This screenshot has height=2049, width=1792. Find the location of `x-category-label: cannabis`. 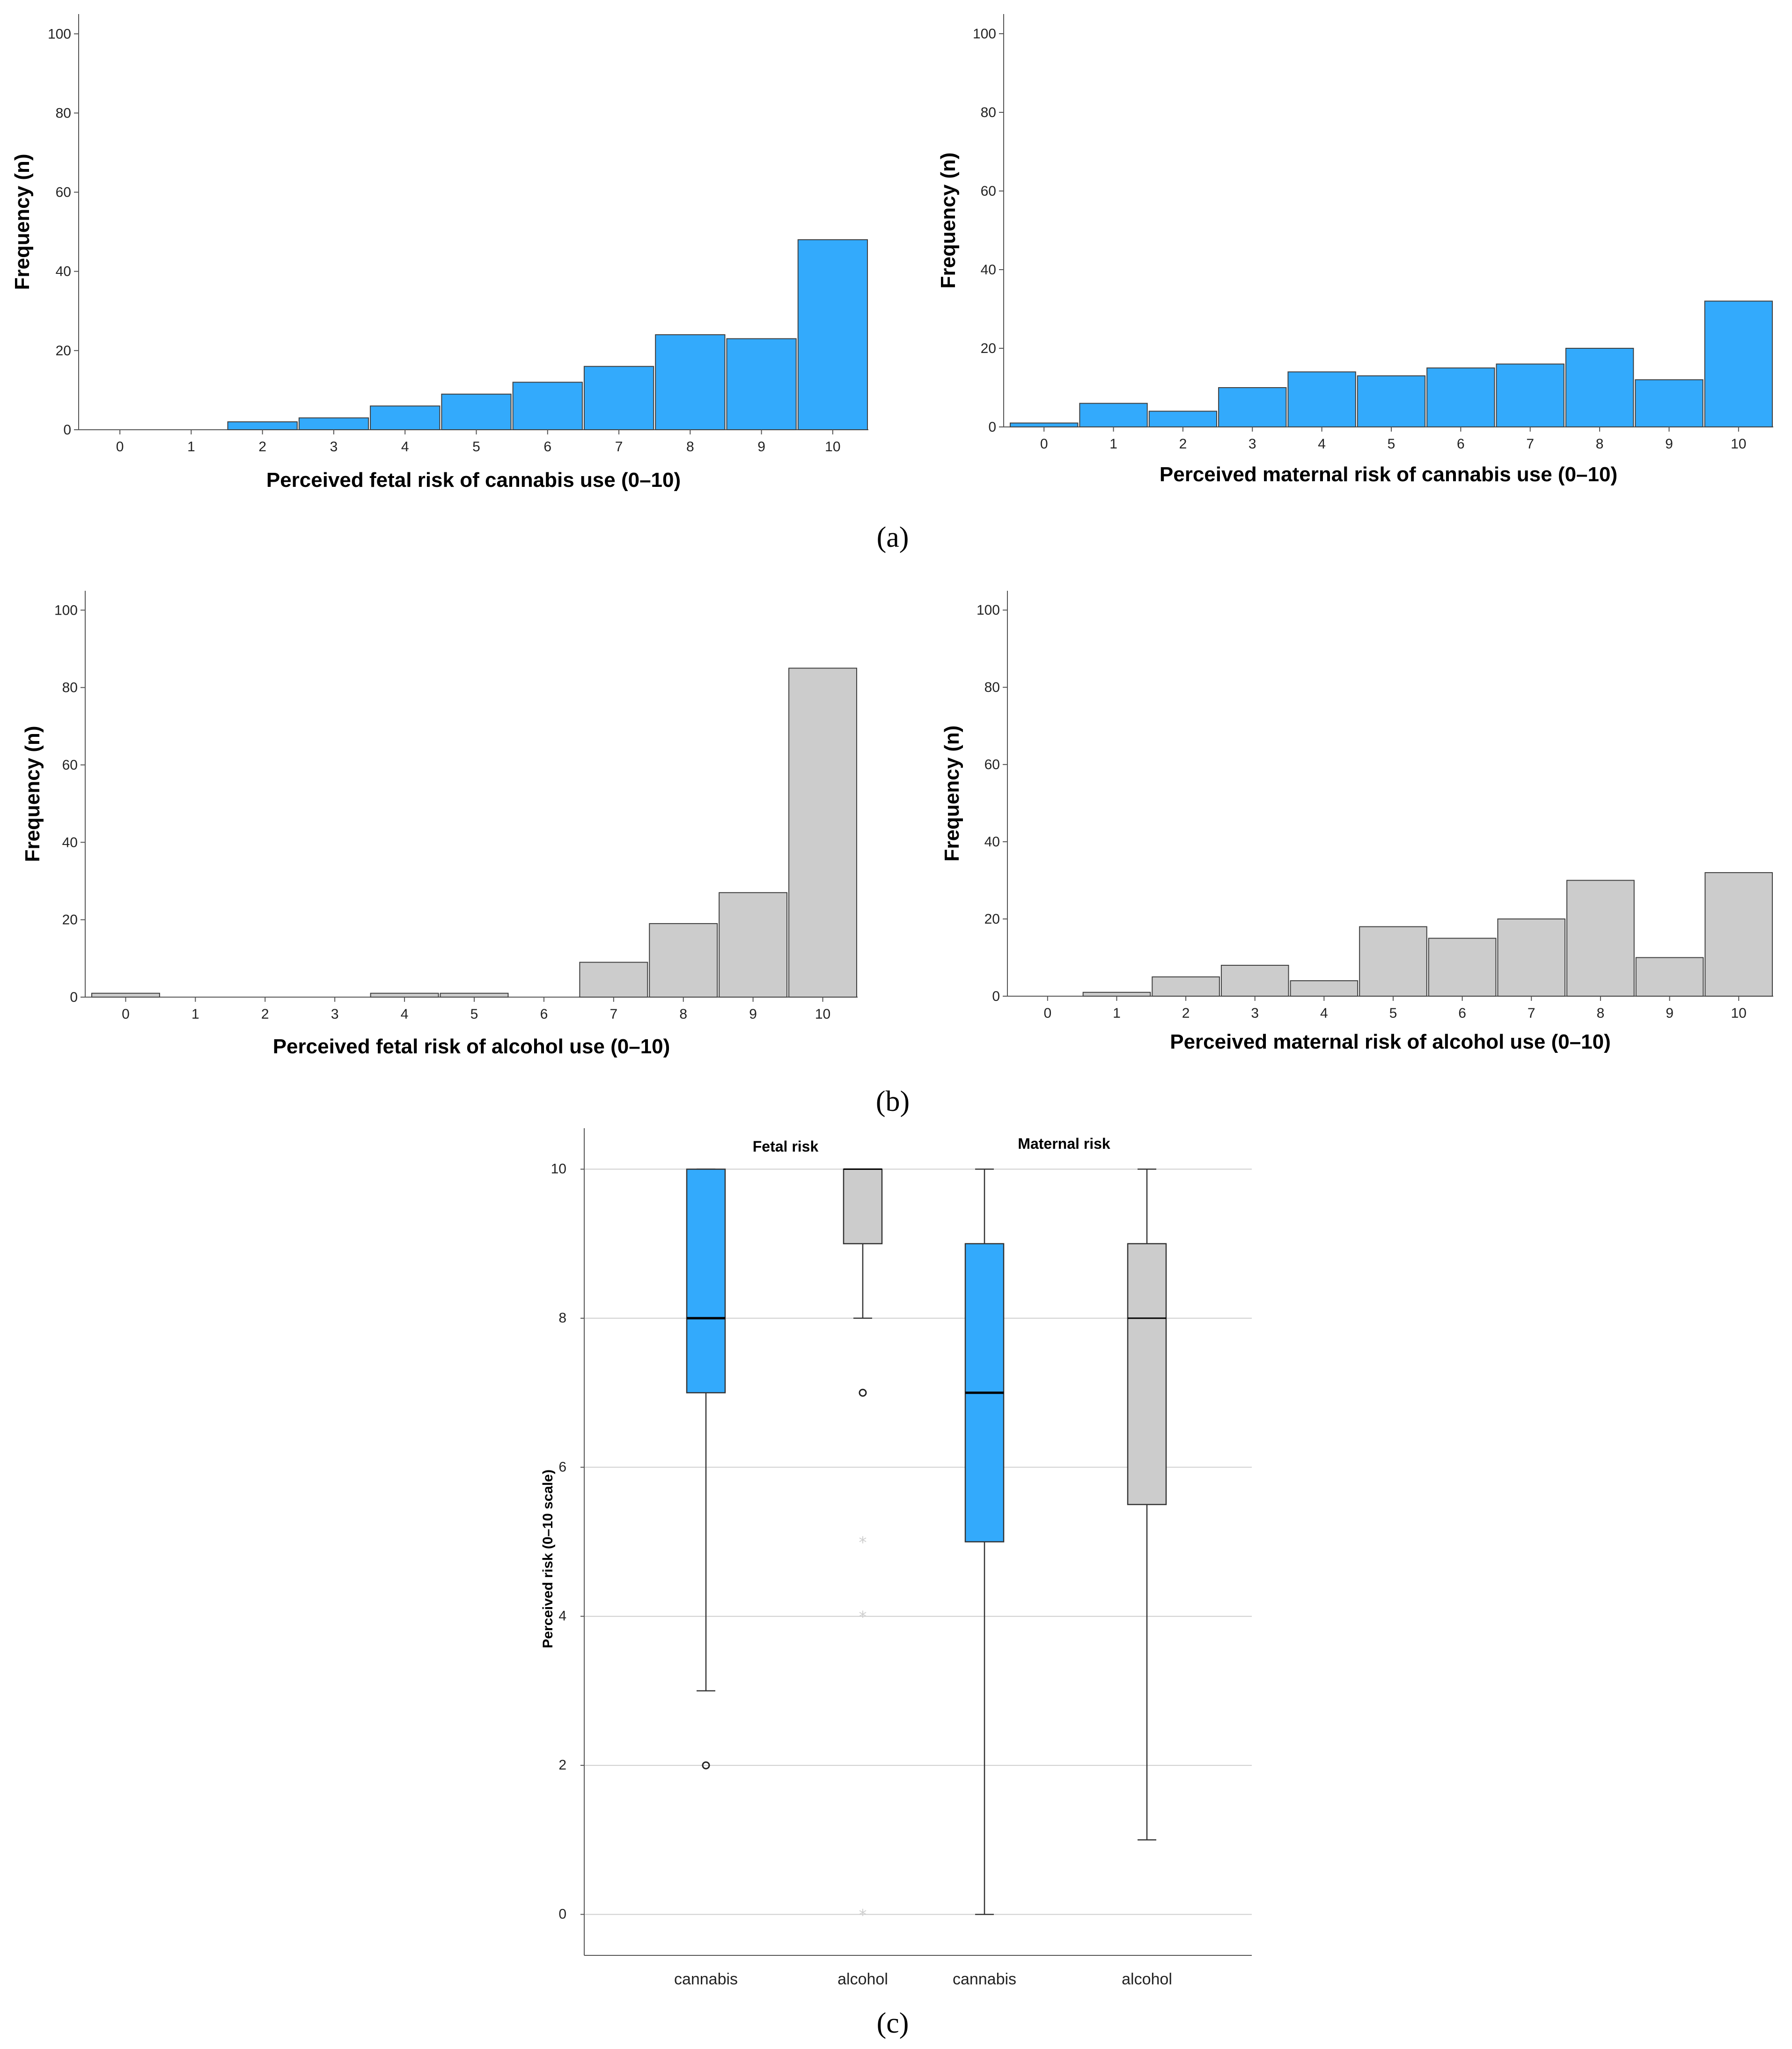

x-category-label: cannabis is located at coordinates (706, 1979).